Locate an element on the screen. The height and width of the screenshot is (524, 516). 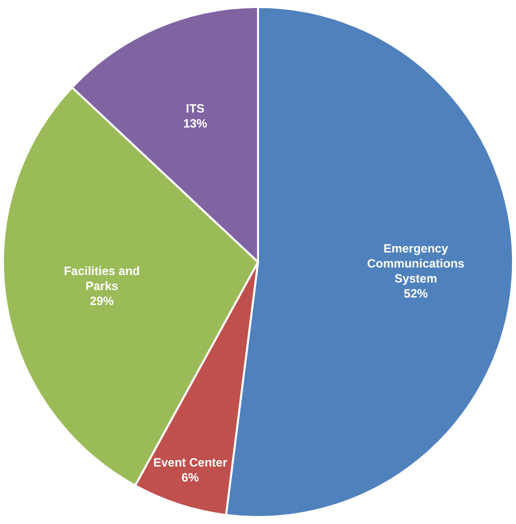
slice-label: Emergency Communications System is located at coordinates (416, 264).